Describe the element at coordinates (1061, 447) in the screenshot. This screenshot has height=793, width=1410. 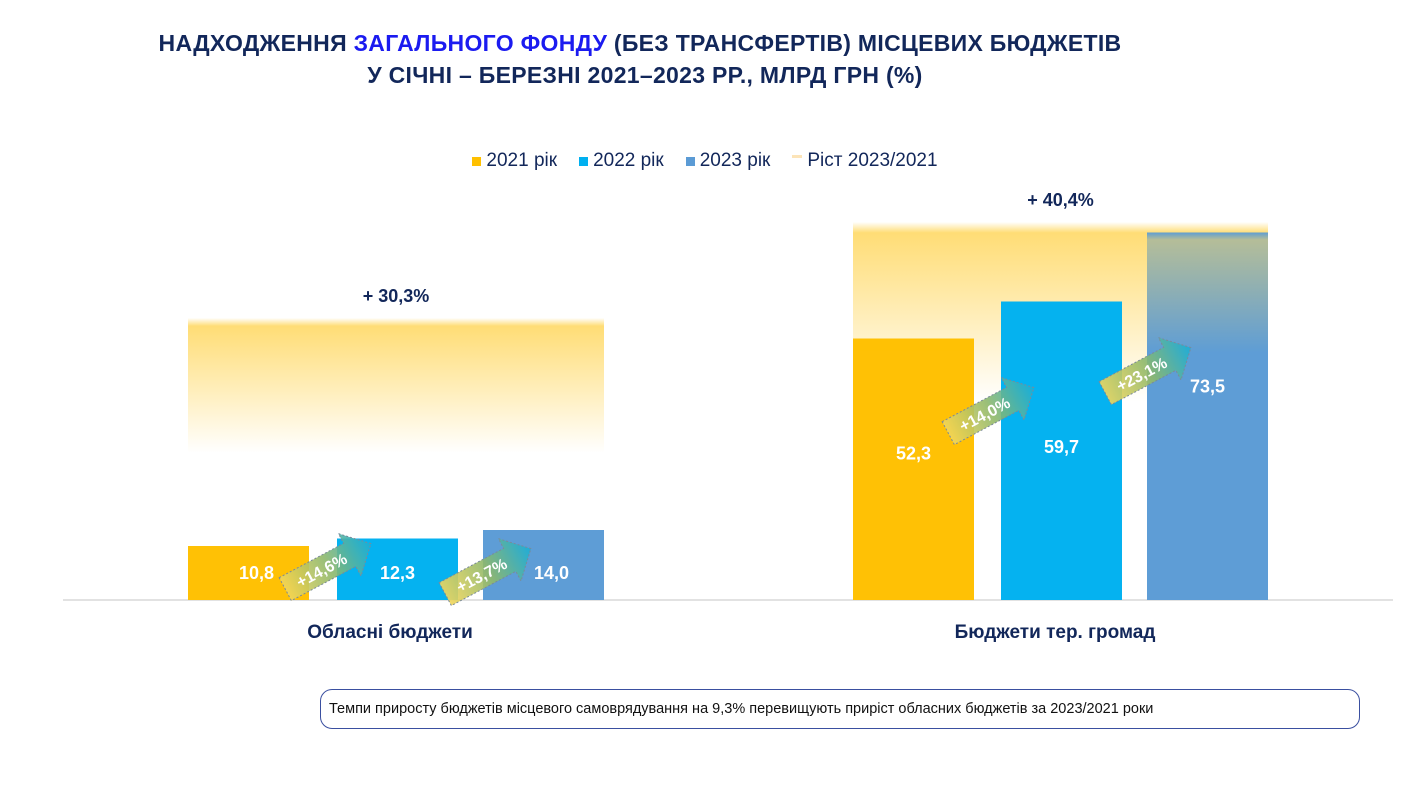
I see `bar-value-label: 59,7` at that location.